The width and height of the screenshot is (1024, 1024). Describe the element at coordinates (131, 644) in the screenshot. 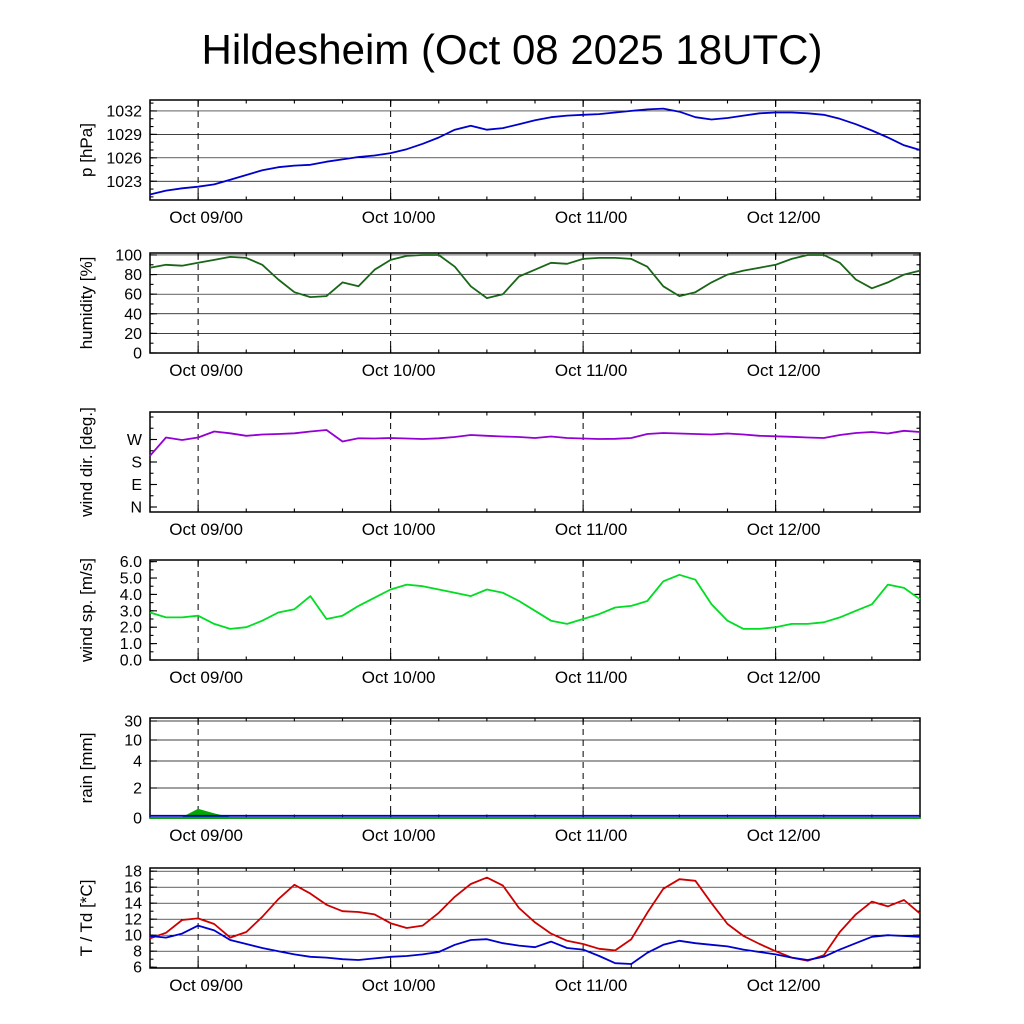

I see `y-tick-label: 1.0` at that location.